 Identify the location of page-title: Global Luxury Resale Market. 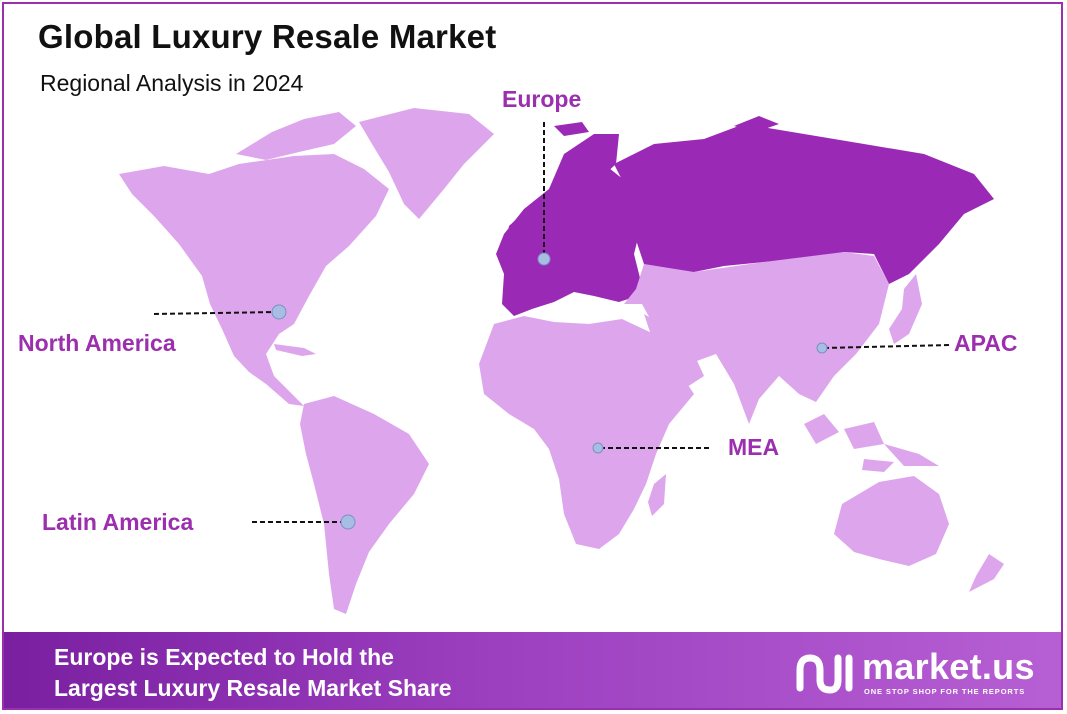
(267, 36).